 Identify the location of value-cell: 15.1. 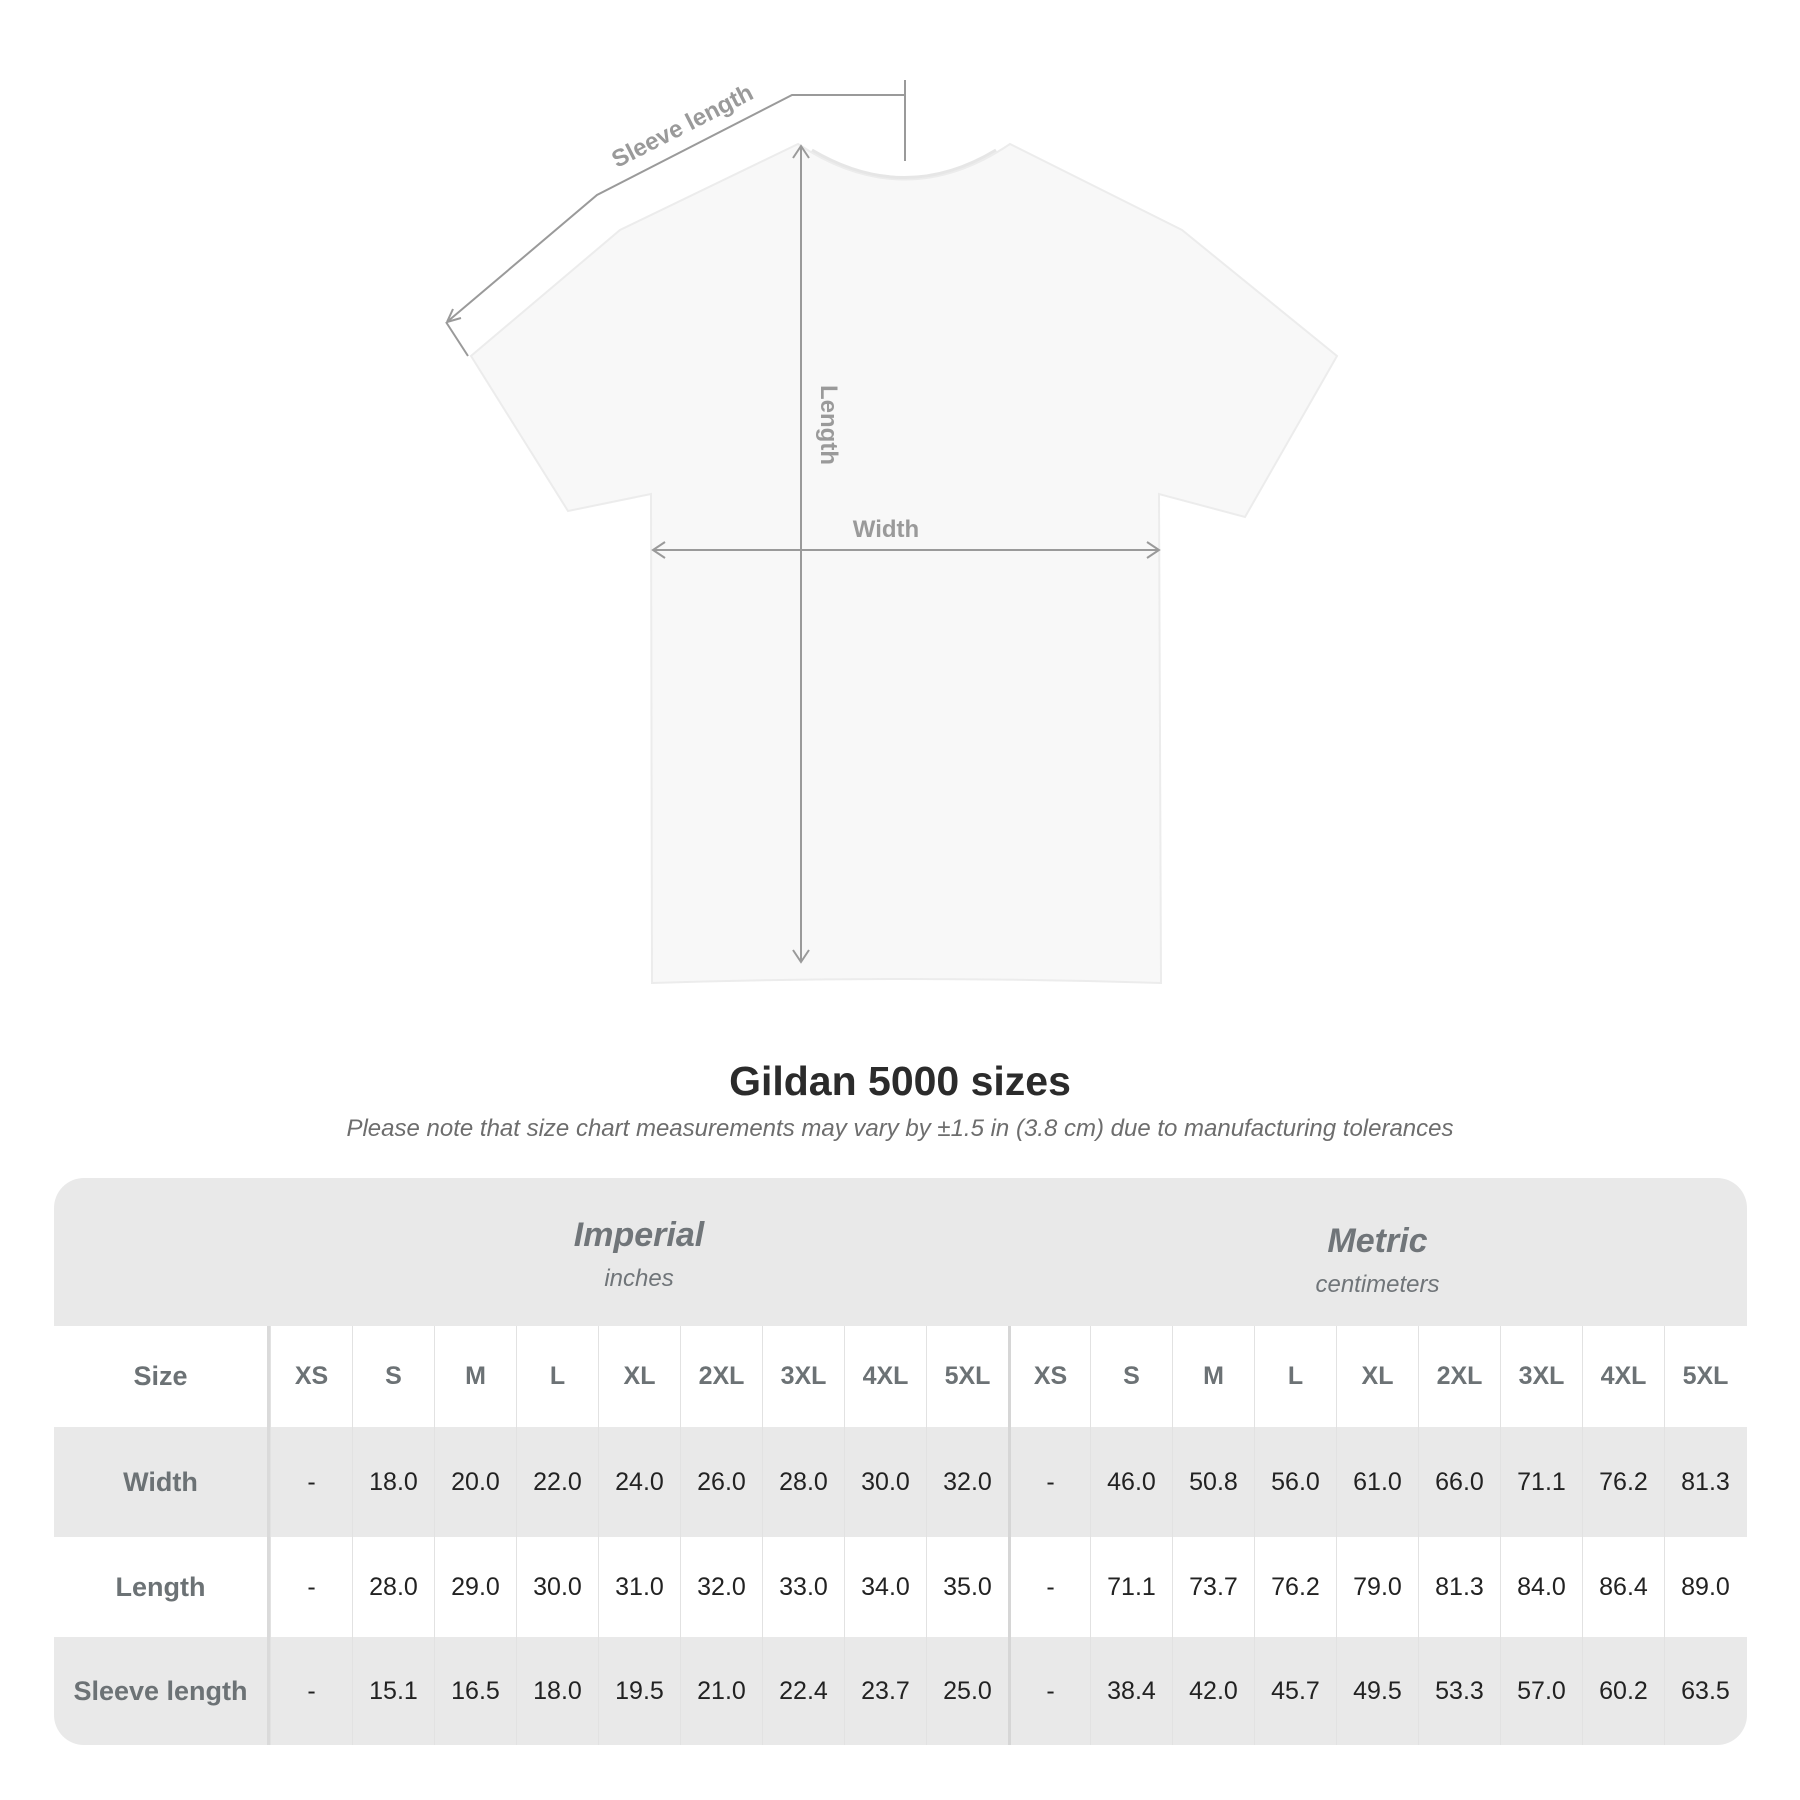
(393, 1691).